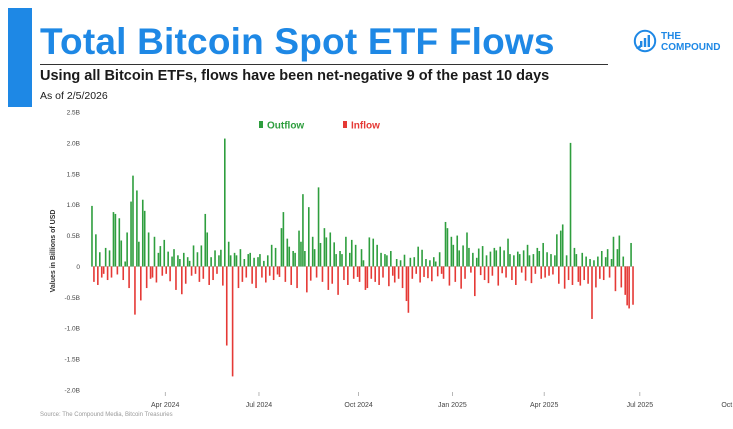  Describe the element at coordinates (645, 41) in the screenshot. I see `compound-logo-icon` at that location.